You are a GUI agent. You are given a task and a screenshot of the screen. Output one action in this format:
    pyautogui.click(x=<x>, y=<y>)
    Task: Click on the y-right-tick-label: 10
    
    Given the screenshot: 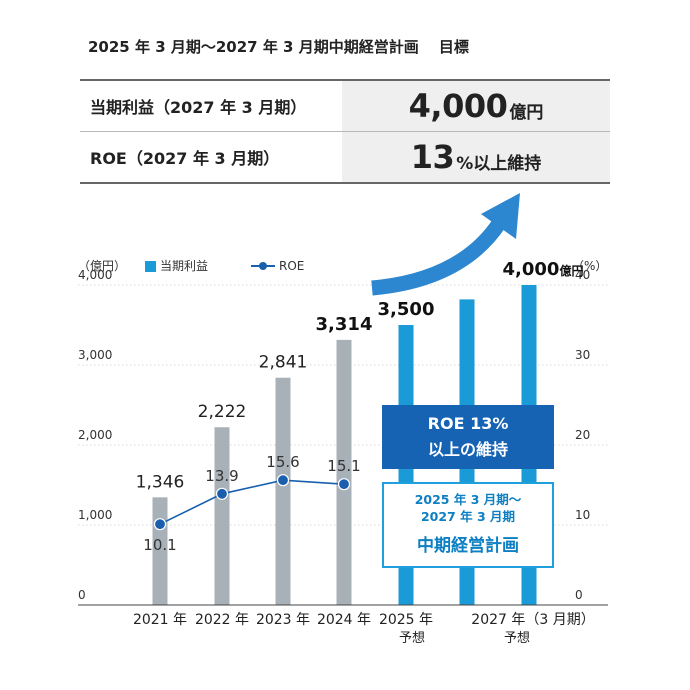 What is the action you would take?
    pyautogui.click(x=582, y=515)
    